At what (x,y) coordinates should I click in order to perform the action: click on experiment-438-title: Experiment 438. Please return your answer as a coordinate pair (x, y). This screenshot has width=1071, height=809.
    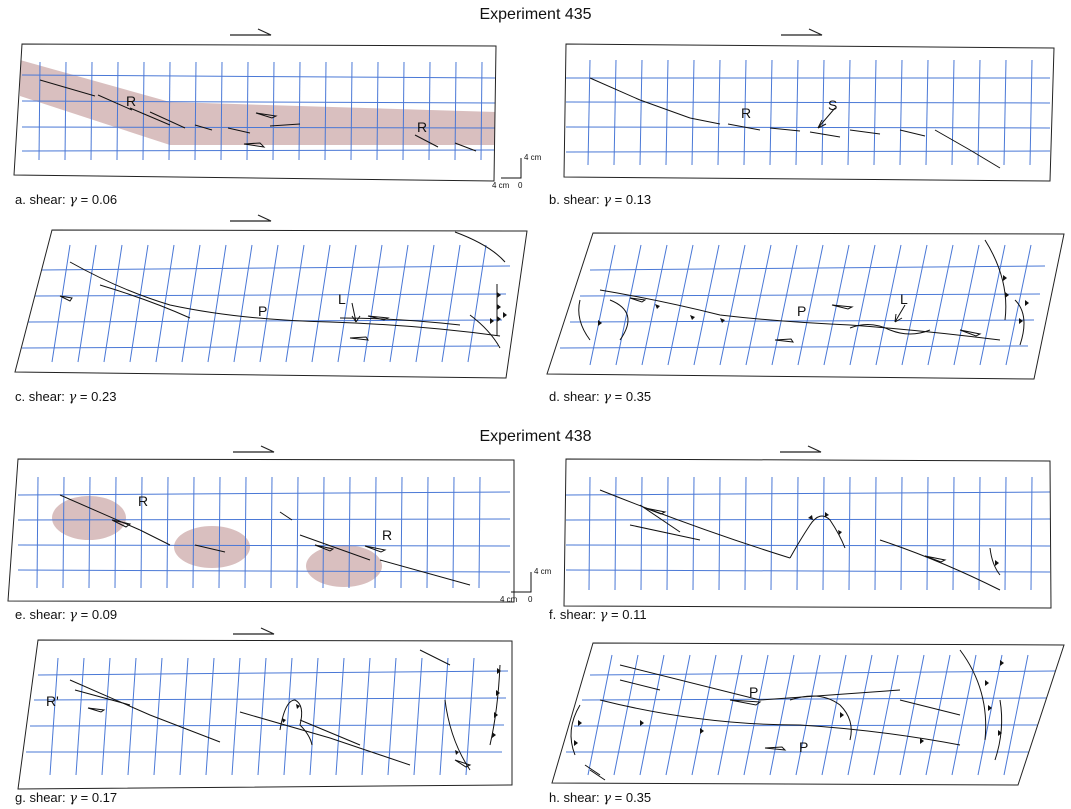
    Looking at the image, I should click on (535, 436).